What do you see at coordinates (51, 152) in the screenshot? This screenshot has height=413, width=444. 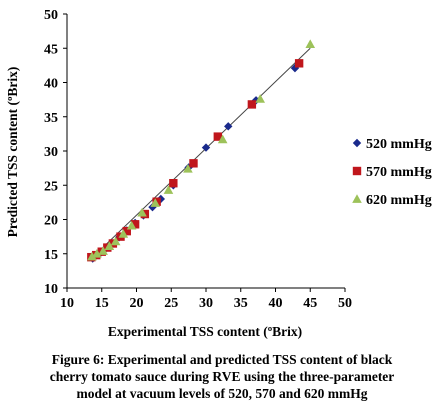 I see `y-tick-label: 30` at bounding box center [51, 152].